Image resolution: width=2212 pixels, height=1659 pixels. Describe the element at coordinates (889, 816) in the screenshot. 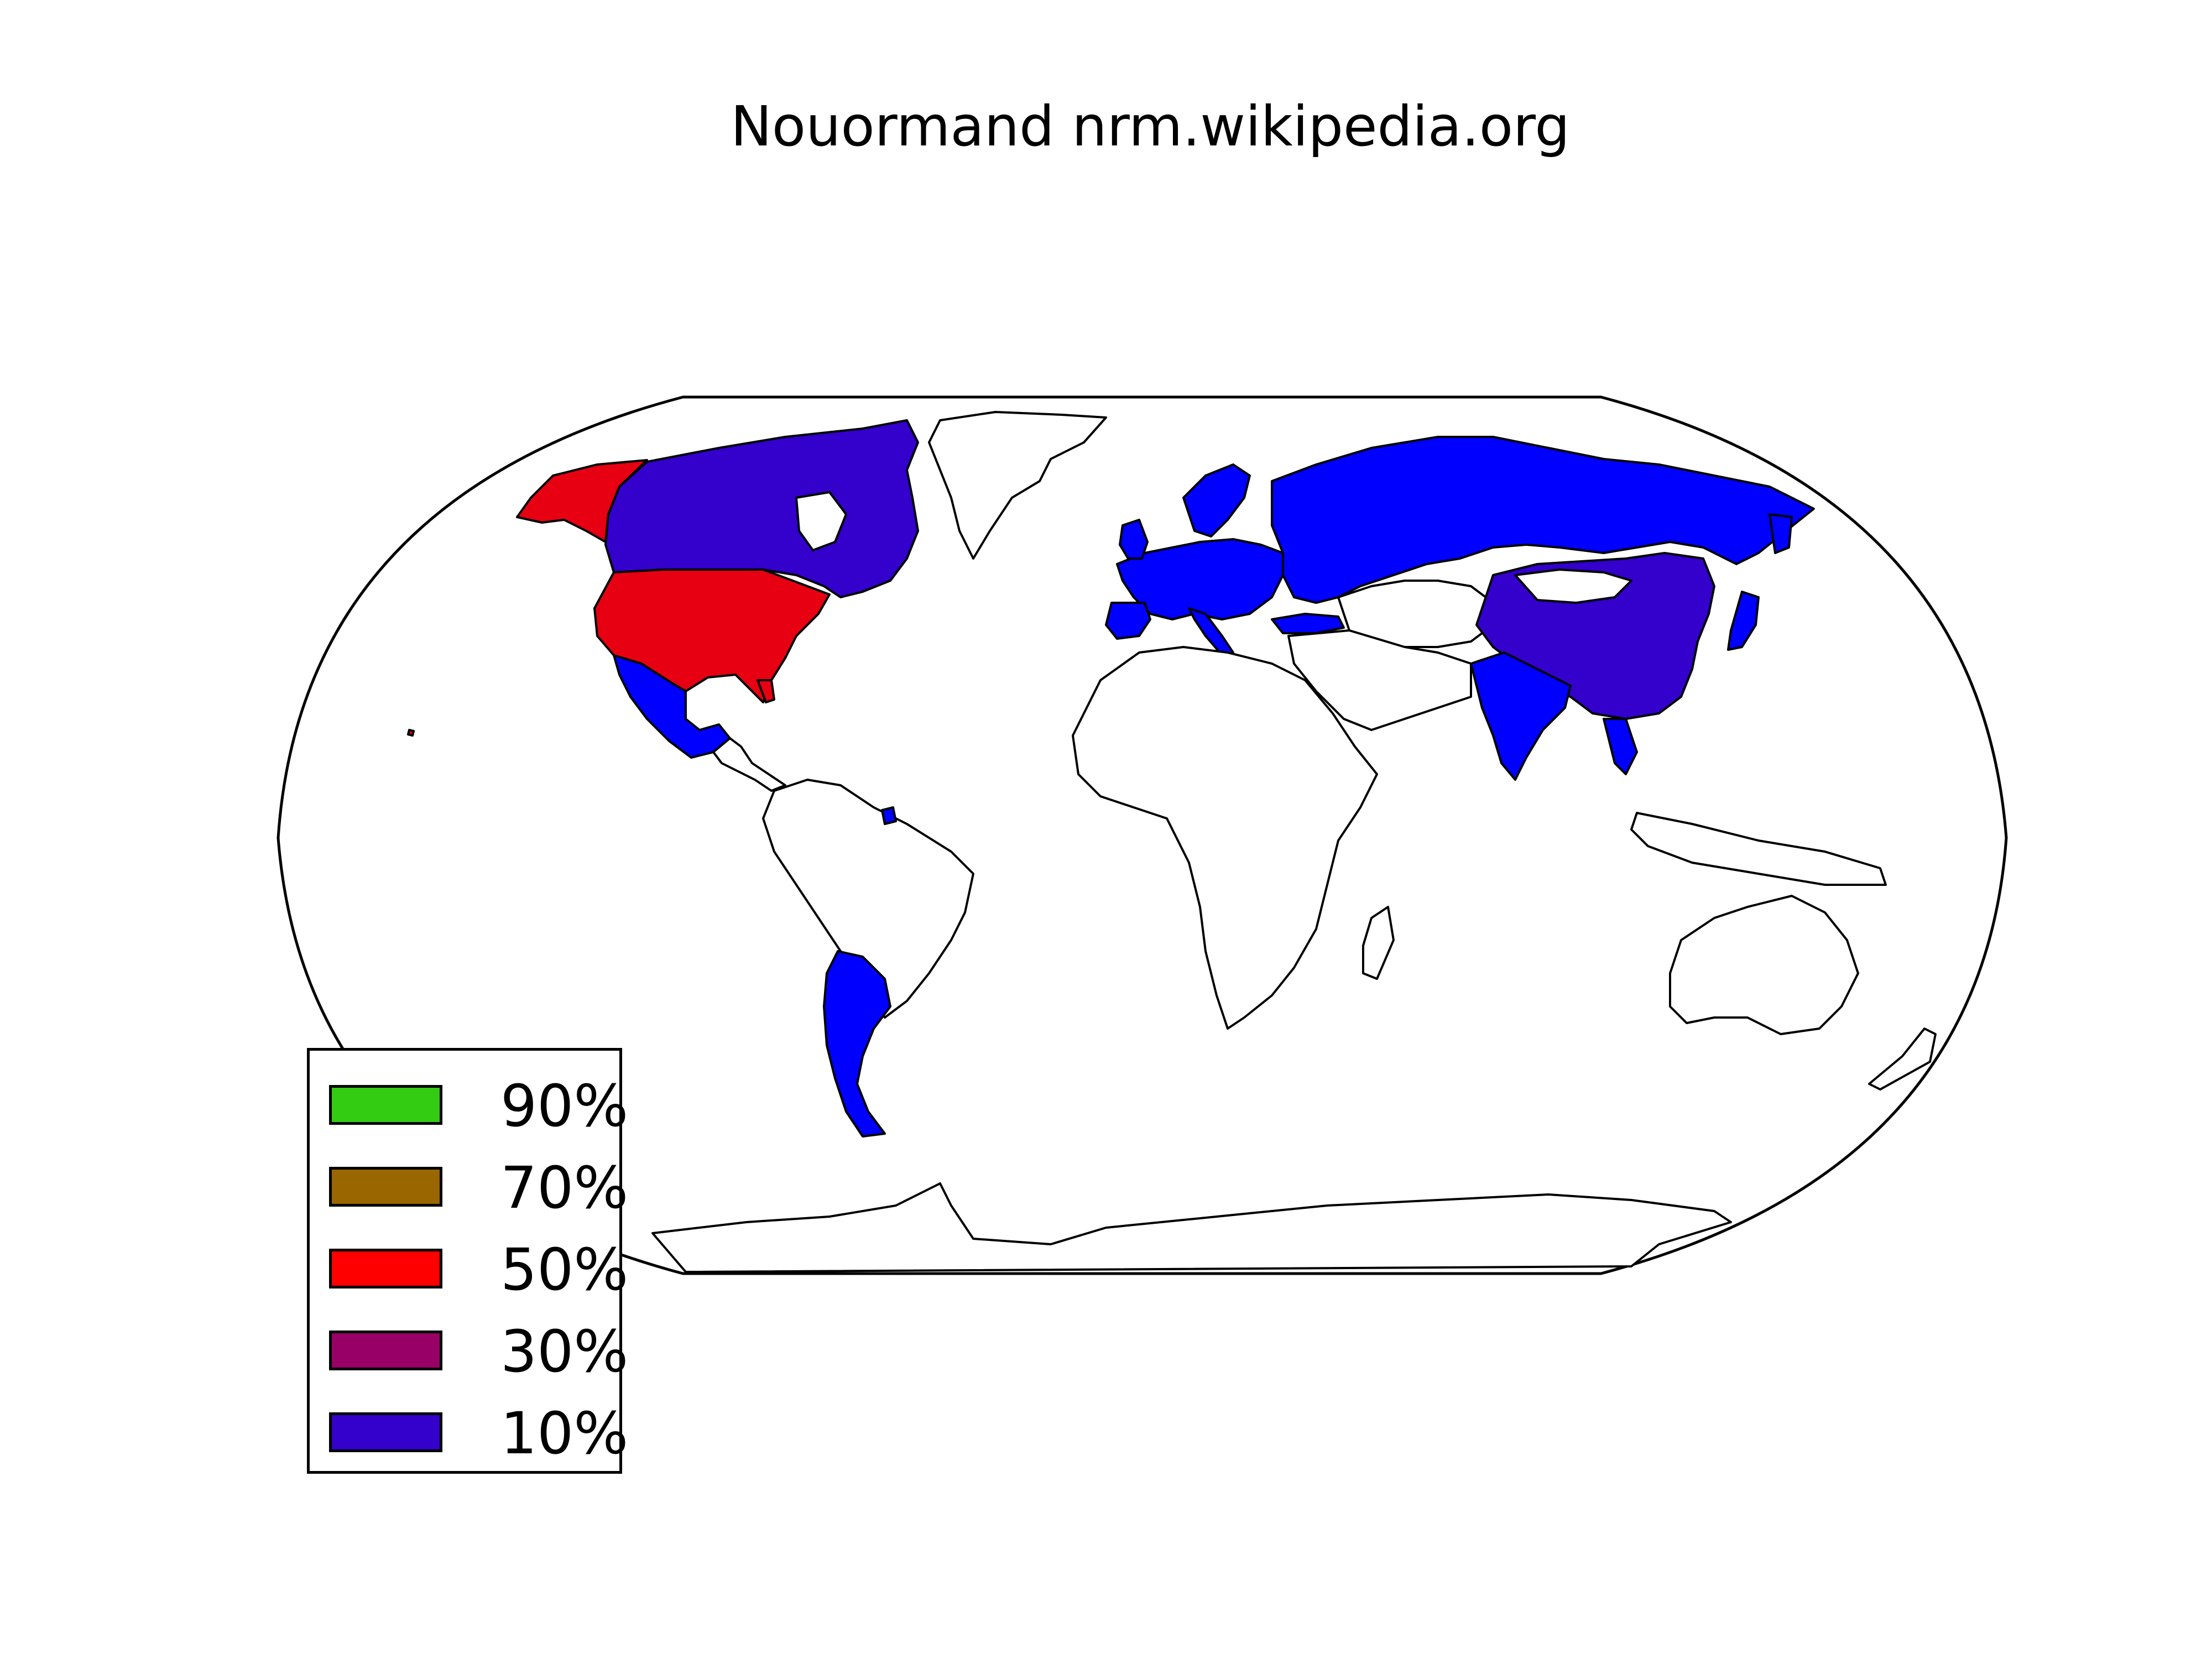

I see `suriname` at that location.